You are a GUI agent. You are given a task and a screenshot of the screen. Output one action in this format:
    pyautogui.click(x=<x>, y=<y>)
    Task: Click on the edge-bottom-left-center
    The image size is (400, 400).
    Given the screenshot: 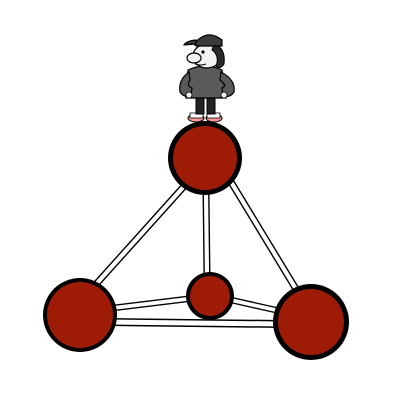 What is the action you would take?
    pyautogui.click(x=150, y=303)
    